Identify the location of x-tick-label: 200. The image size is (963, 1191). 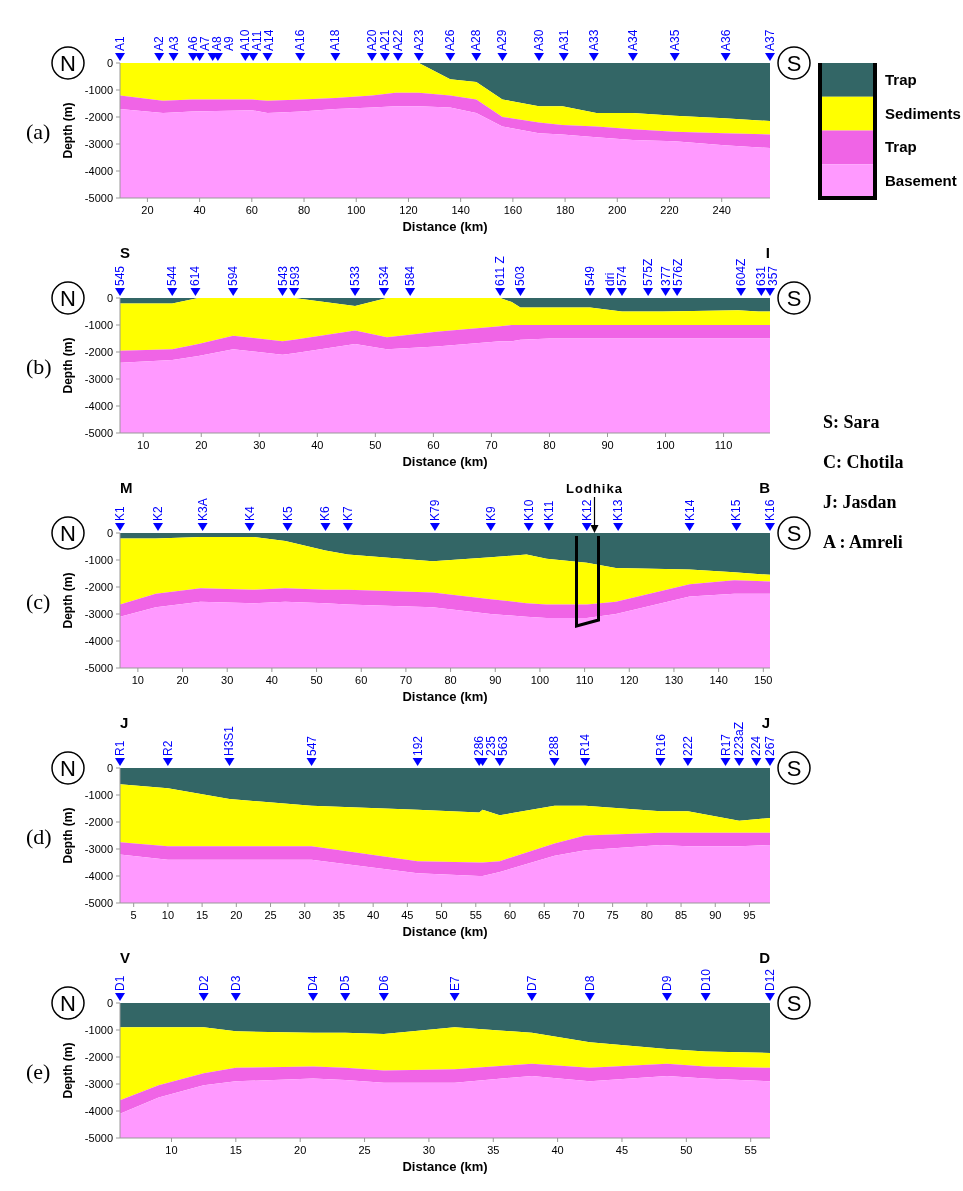
(617, 210).